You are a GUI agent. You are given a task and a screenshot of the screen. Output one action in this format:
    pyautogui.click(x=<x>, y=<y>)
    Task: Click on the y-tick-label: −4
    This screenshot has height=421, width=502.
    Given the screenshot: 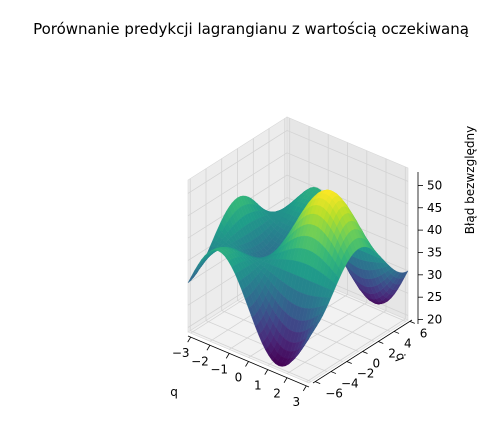 What is the action you would take?
    pyautogui.click(x=350, y=384)
    